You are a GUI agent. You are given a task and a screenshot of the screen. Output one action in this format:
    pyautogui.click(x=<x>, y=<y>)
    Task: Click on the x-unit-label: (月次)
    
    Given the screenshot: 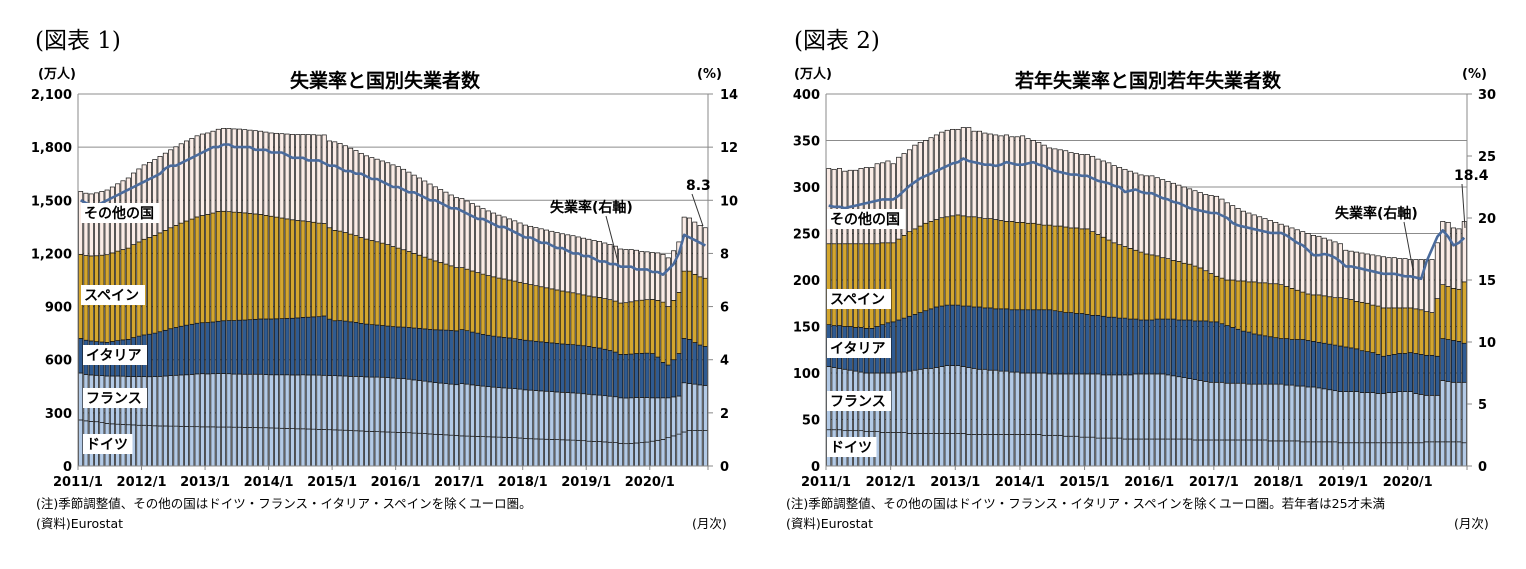 What is the action you would take?
    pyautogui.click(x=1471, y=523)
    